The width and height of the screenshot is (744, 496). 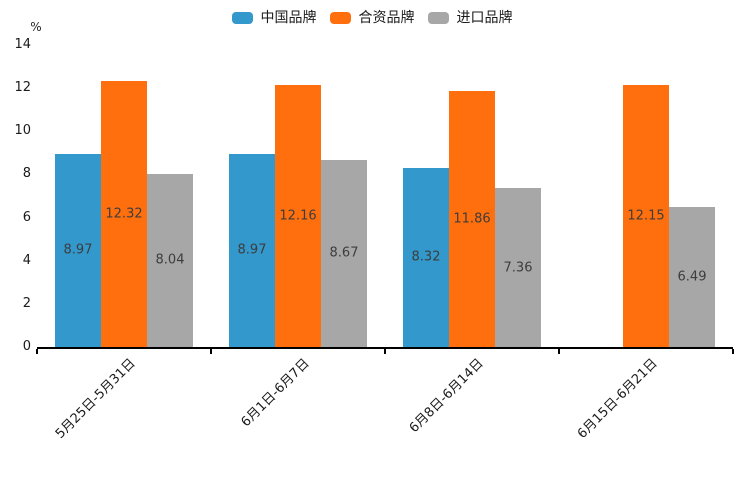 I want to click on bar-value-label: 8.04, so click(x=170, y=260).